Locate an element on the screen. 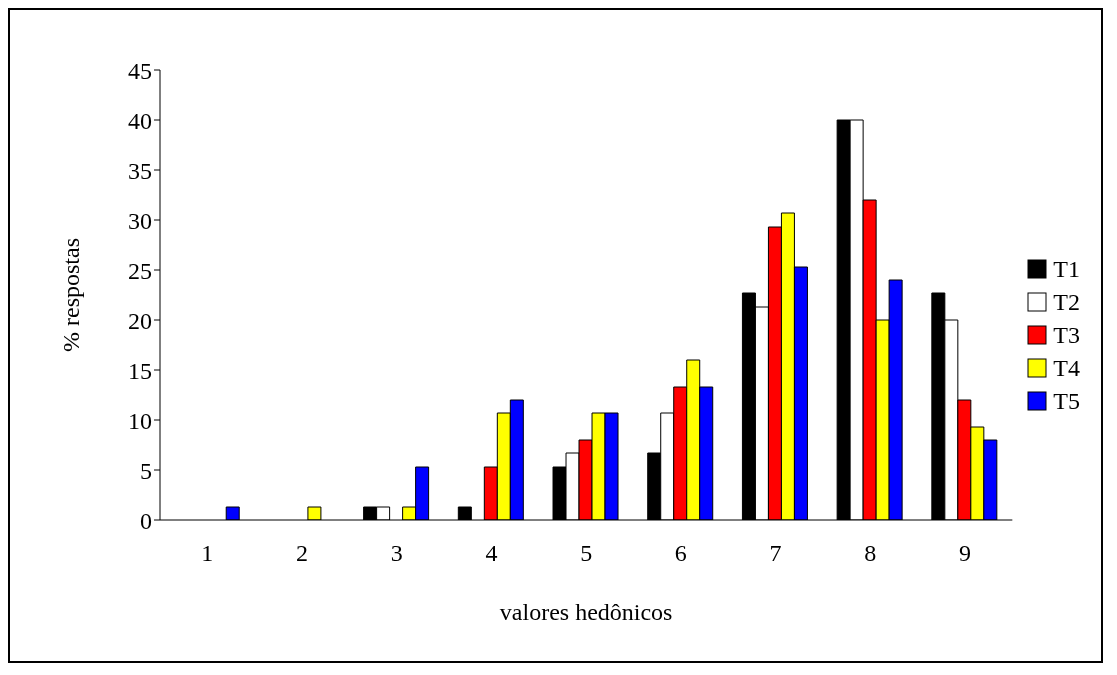  y-tick-label: 15 is located at coordinates (140, 370).